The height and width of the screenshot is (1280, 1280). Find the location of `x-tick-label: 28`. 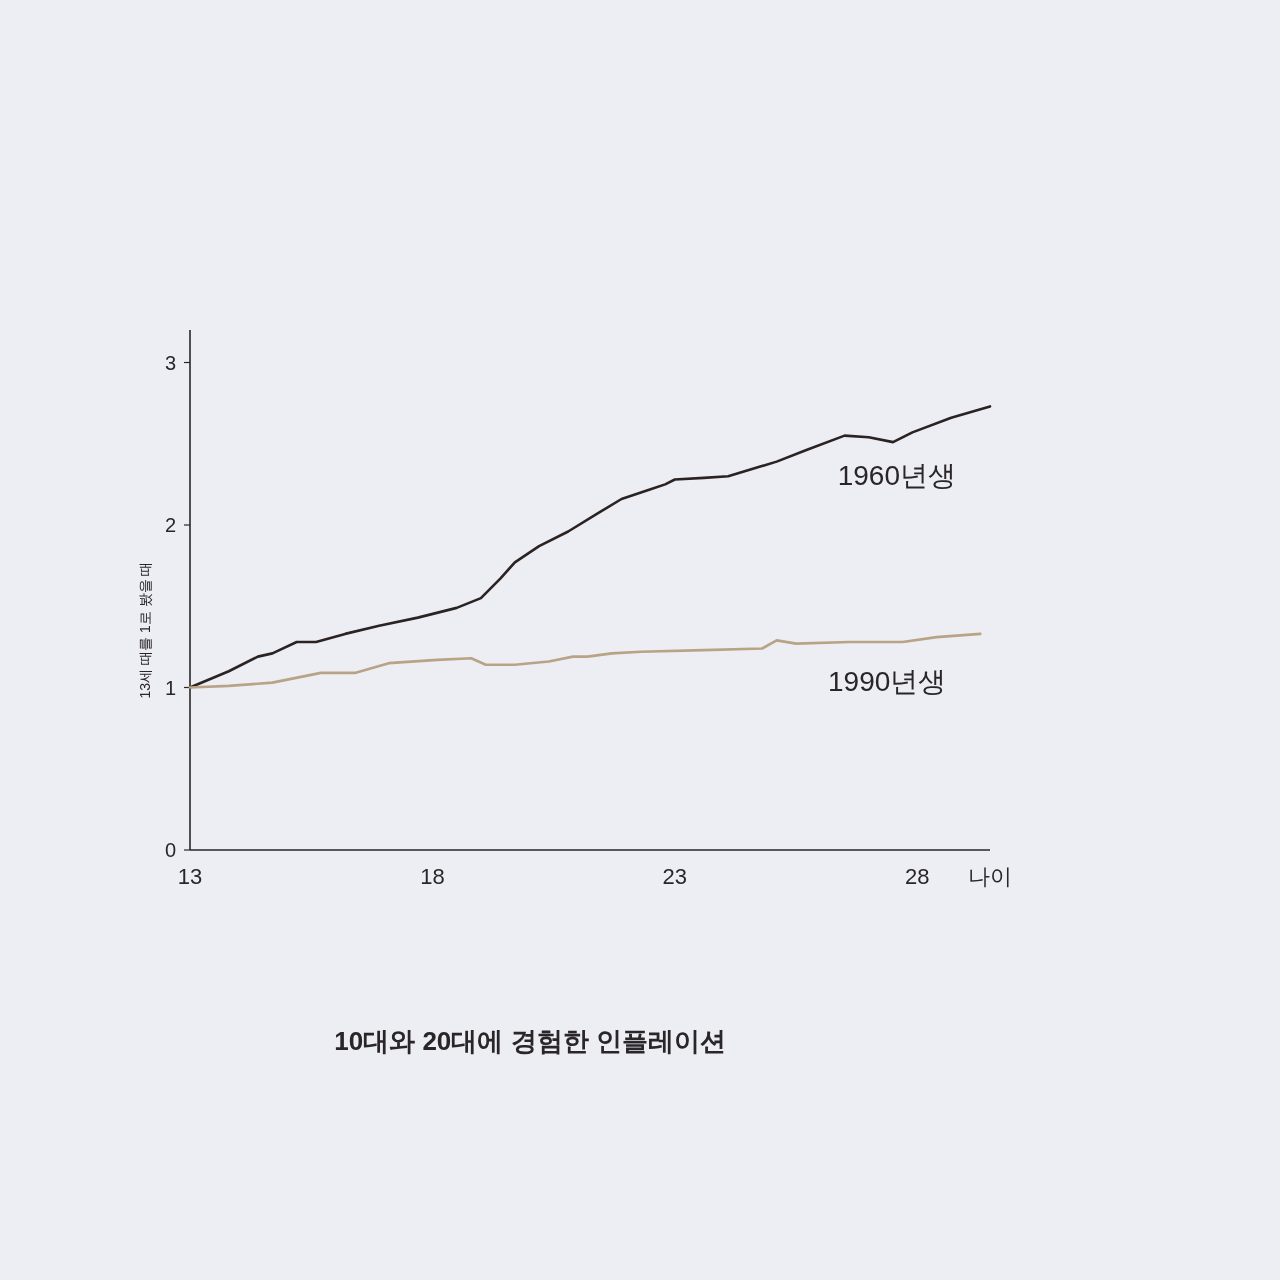

x-tick-label: 28 is located at coordinates (917, 876).